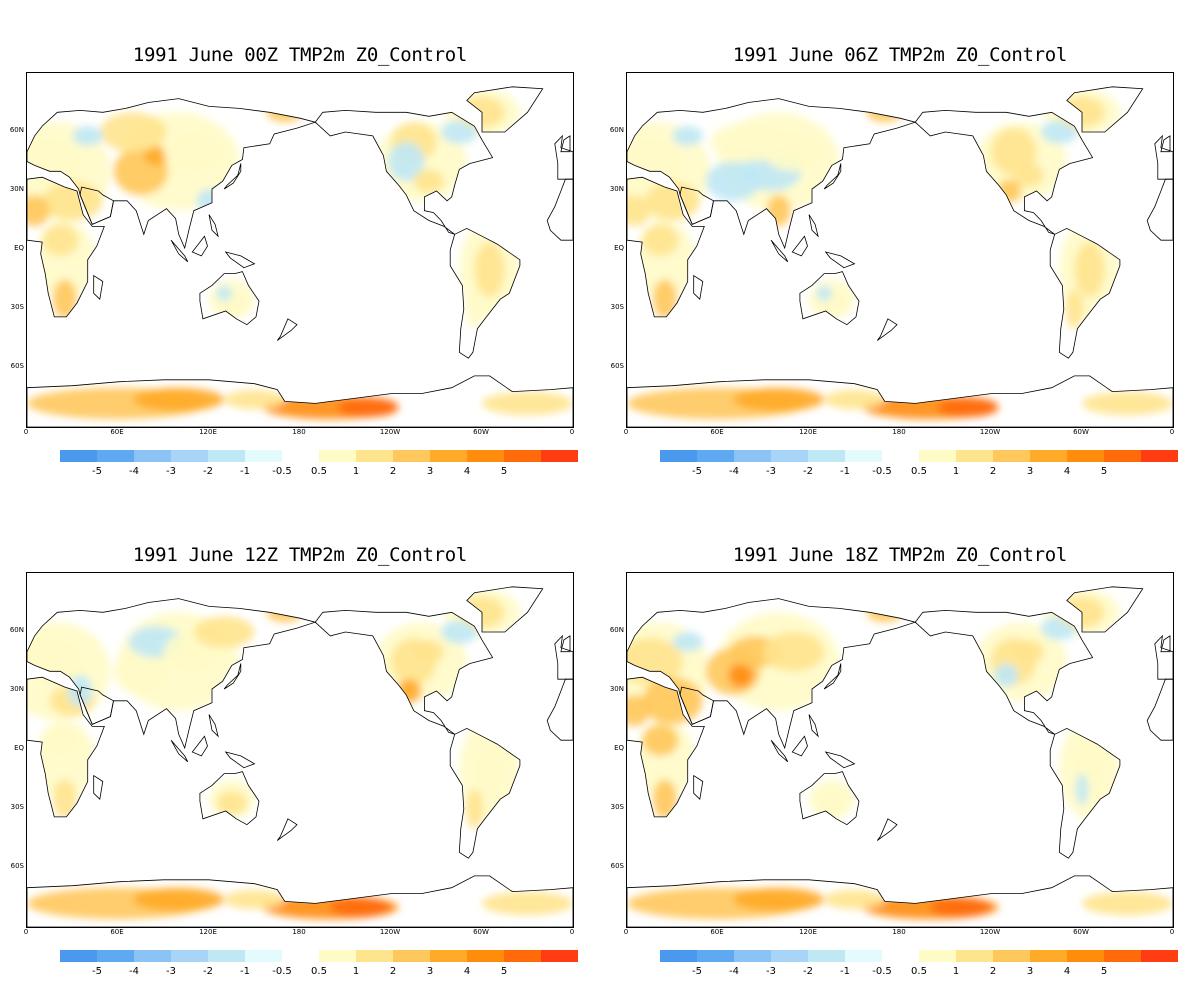  I want to click on panel-title: 1991 June 06Z TMP2m Z0_Control, so click(900, 55).